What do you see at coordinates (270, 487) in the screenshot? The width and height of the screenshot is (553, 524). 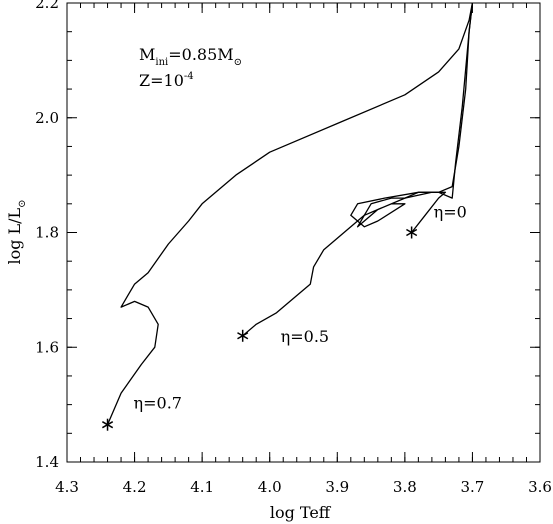 I see `x-tick-label: 4.0` at bounding box center [270, 487].